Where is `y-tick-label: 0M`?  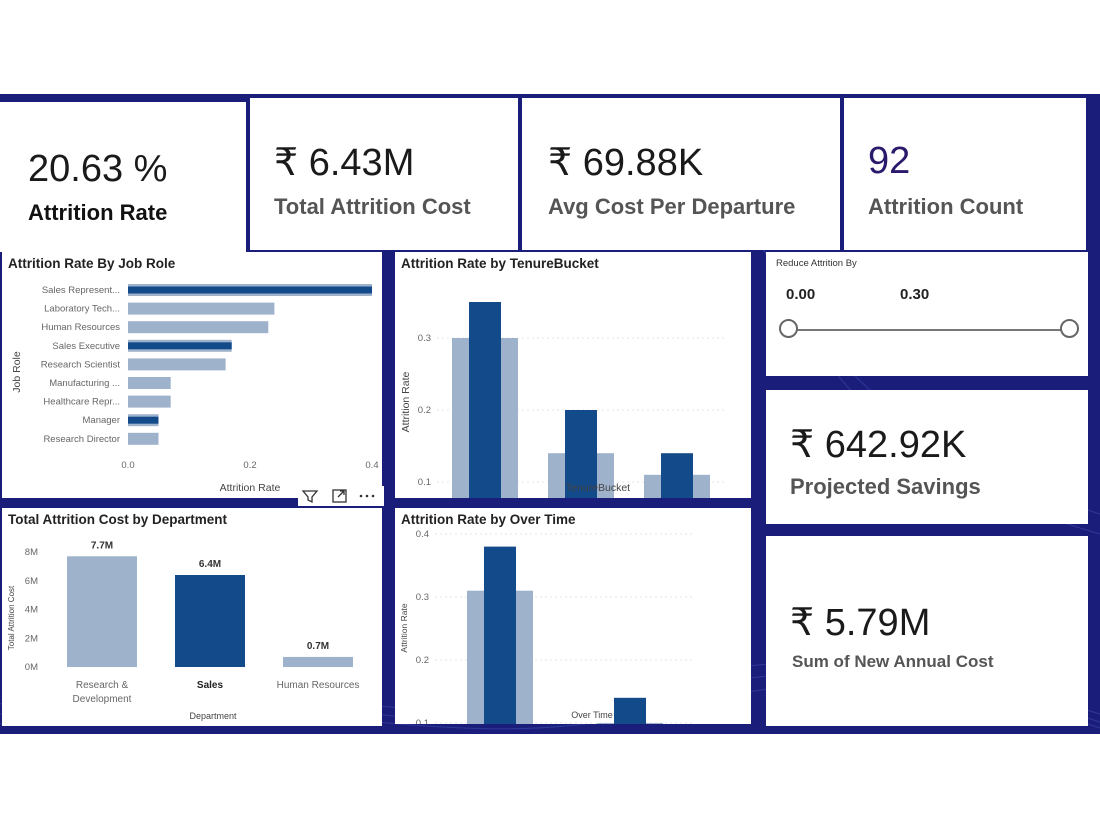 y-tick-label: 0M is located at coordinates (31, 667).